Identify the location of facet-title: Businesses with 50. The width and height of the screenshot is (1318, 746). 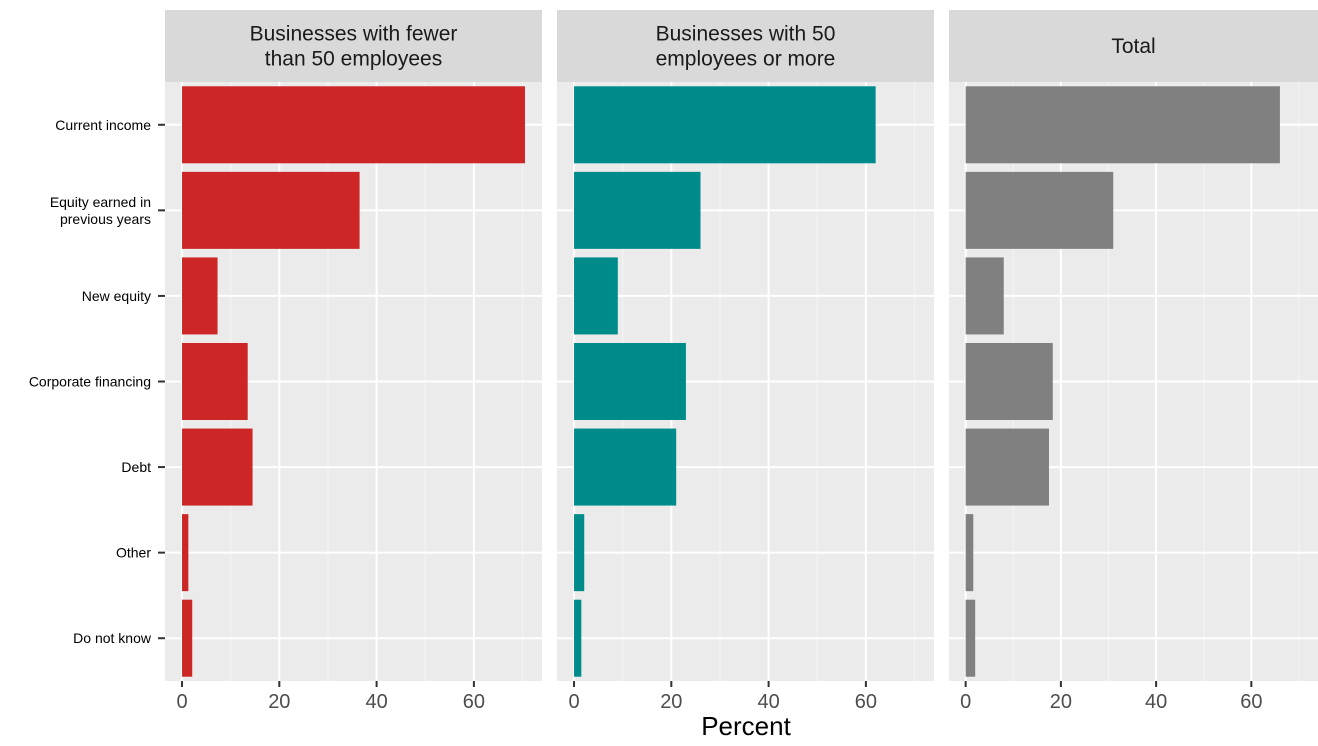
(746, 34).